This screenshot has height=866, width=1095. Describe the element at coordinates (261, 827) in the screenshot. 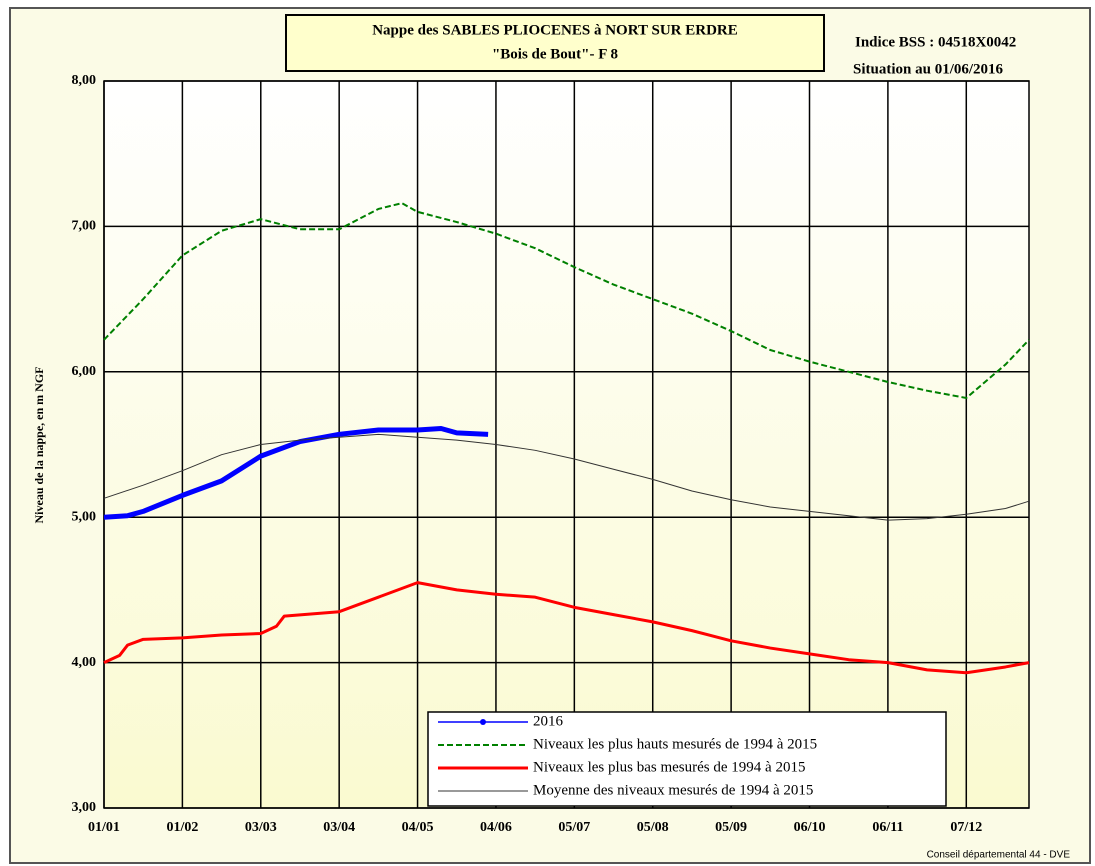

I see `x-tick-label: 03/03` at that location.